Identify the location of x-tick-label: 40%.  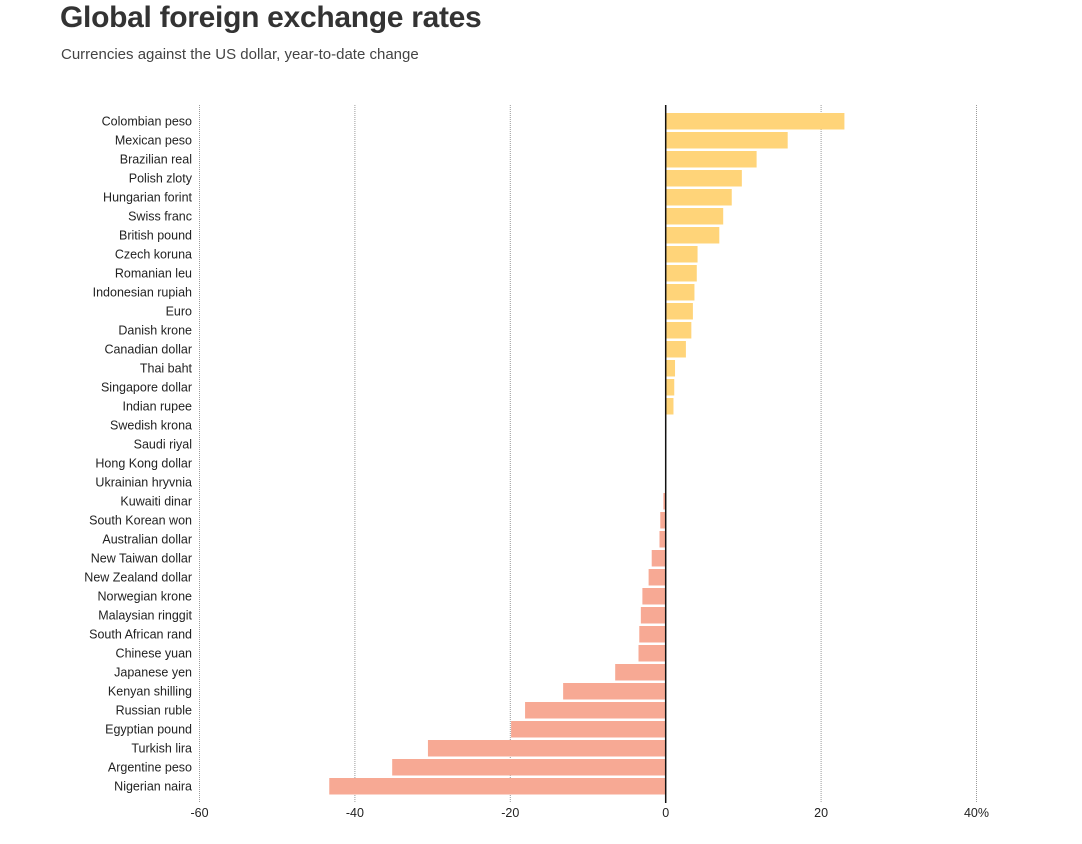
(976, 813).